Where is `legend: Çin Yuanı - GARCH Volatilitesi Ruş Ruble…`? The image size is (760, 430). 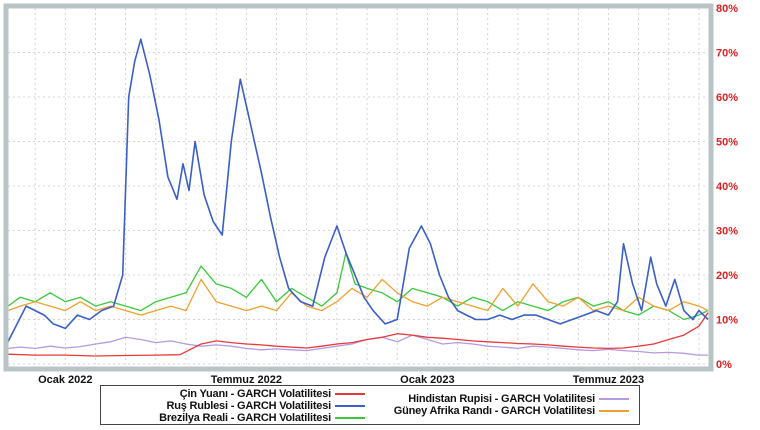
legend: Çin Yuanı - GARCH Volatilitesi Ruş Ruble… is located at coordinates (370, 405).